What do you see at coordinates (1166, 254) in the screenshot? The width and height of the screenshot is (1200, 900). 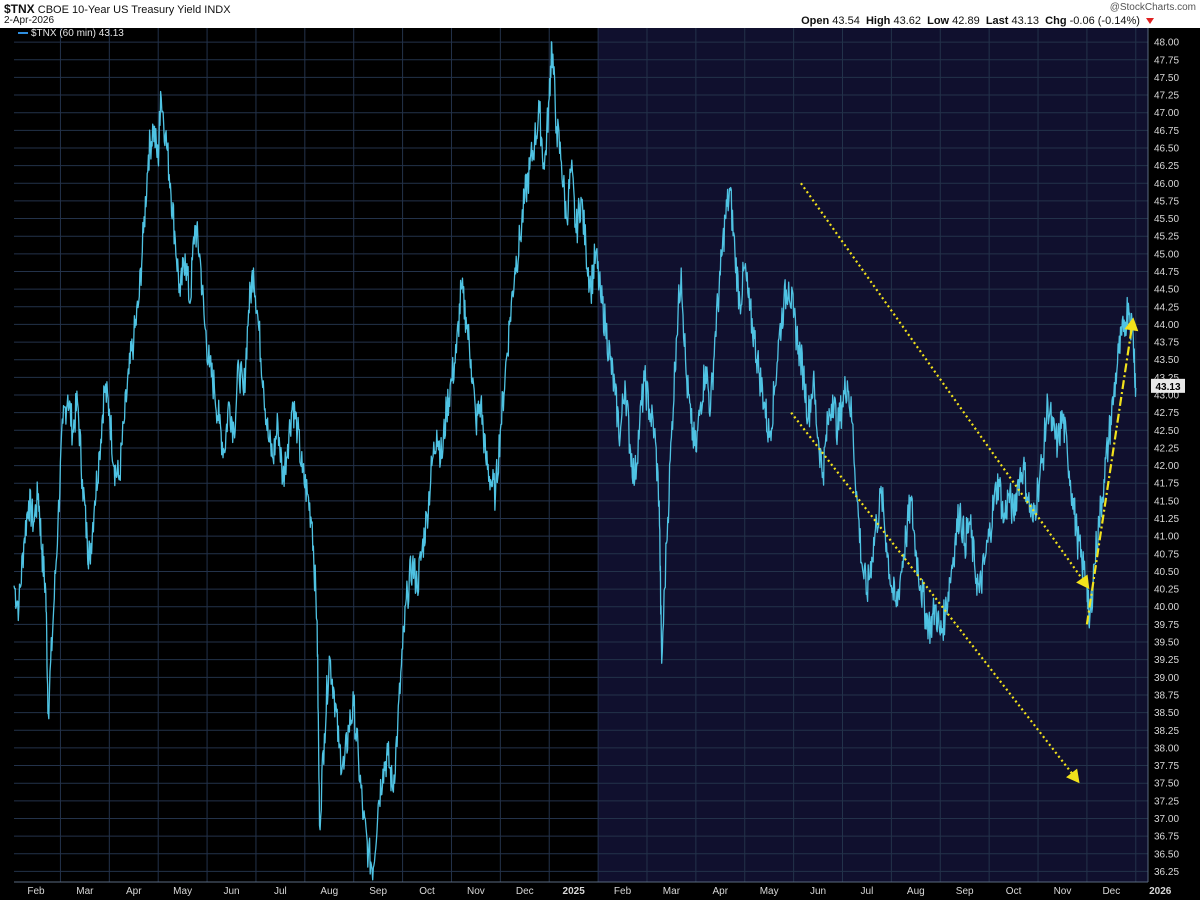 I see `y-tick-label: 45.00` at bounding box center [1166, 254].